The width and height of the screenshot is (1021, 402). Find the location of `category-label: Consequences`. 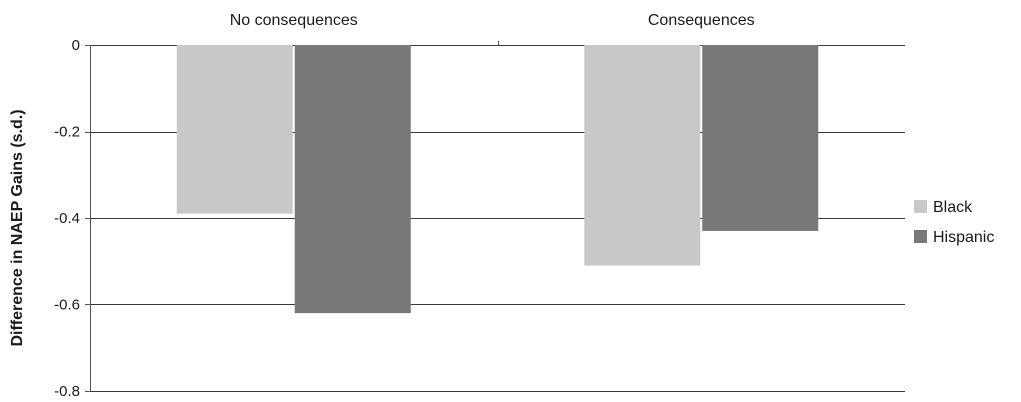

category-label: Consequences is located at coordinates (701, 20).